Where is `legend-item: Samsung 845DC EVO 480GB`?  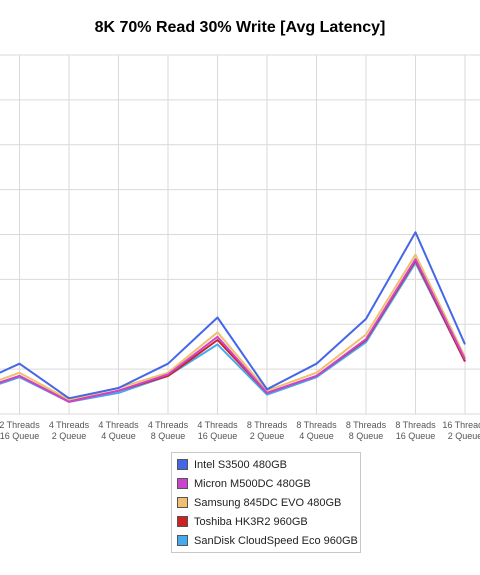 legend-item: Samsung 845DC EVO 480GB is located at coordinates (266, 502).